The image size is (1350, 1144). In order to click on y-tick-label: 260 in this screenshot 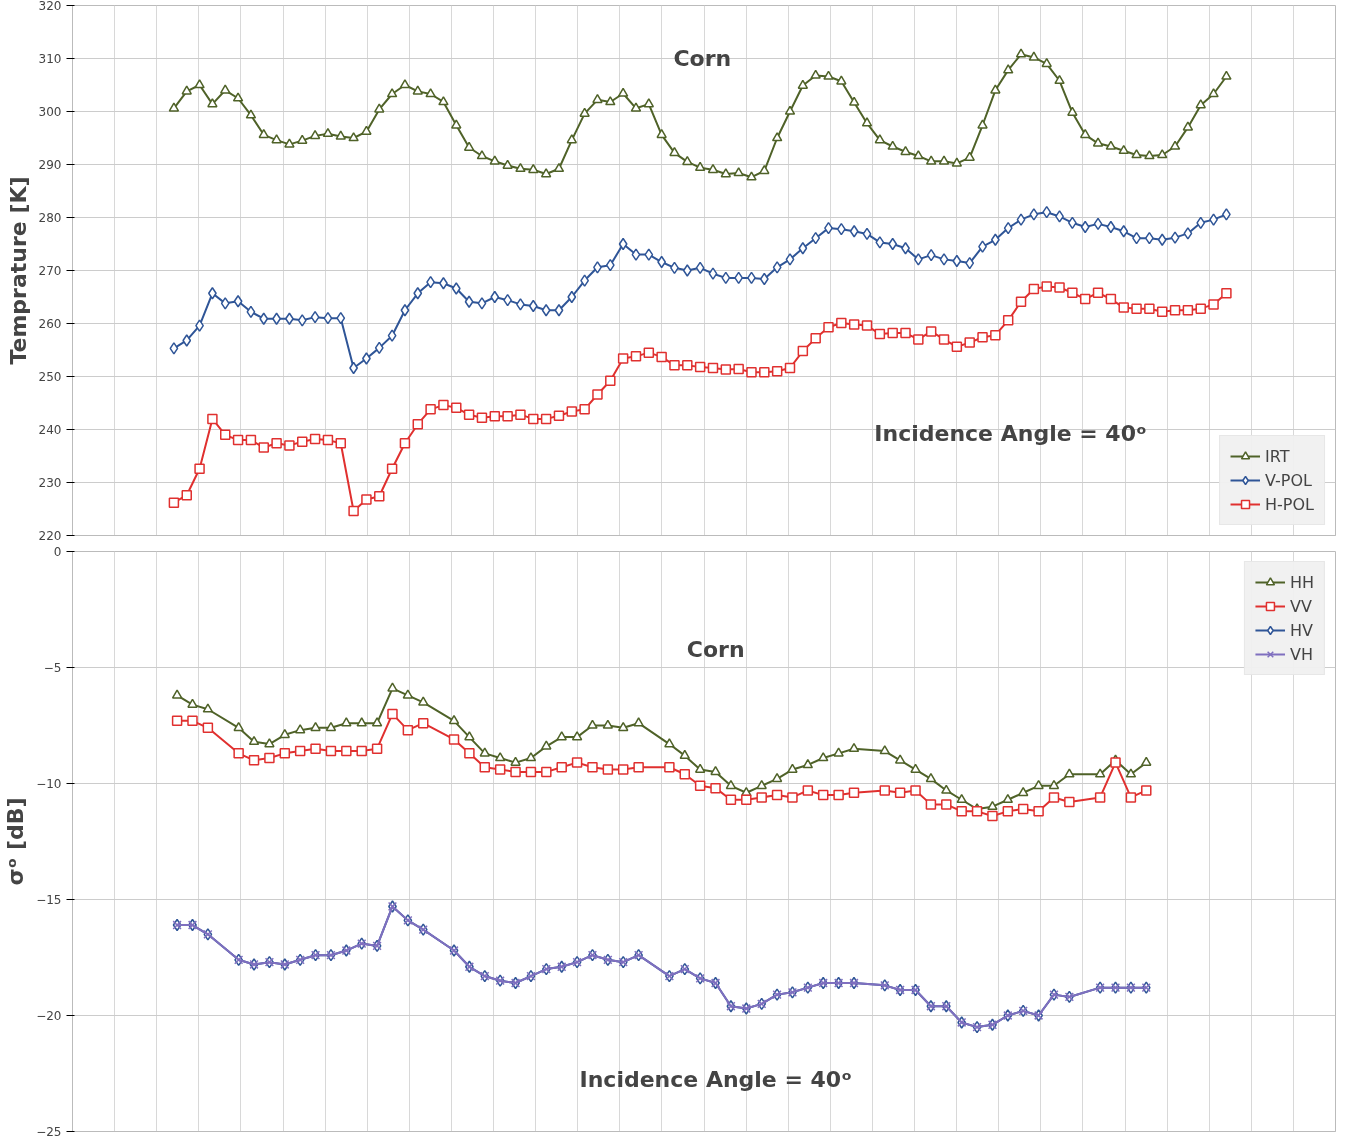, I will do `click(50, 324)`.